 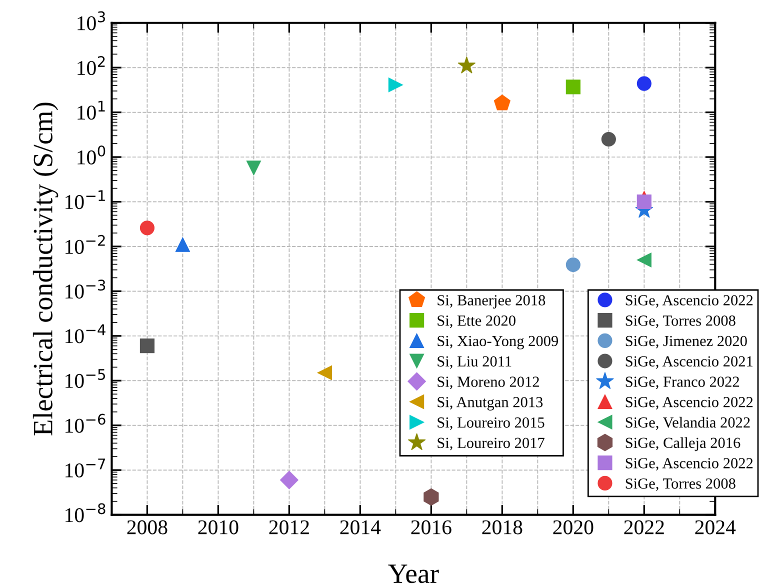 I want to click on x-tick-label: 2018, so click(x=502, y=527).